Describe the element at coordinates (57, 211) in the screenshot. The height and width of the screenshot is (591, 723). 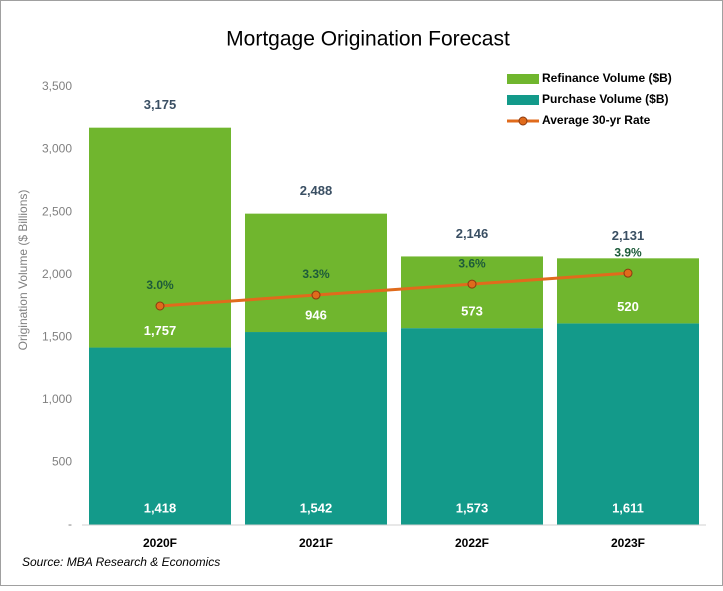
I see `y-tick-label: 2,500` at that location.